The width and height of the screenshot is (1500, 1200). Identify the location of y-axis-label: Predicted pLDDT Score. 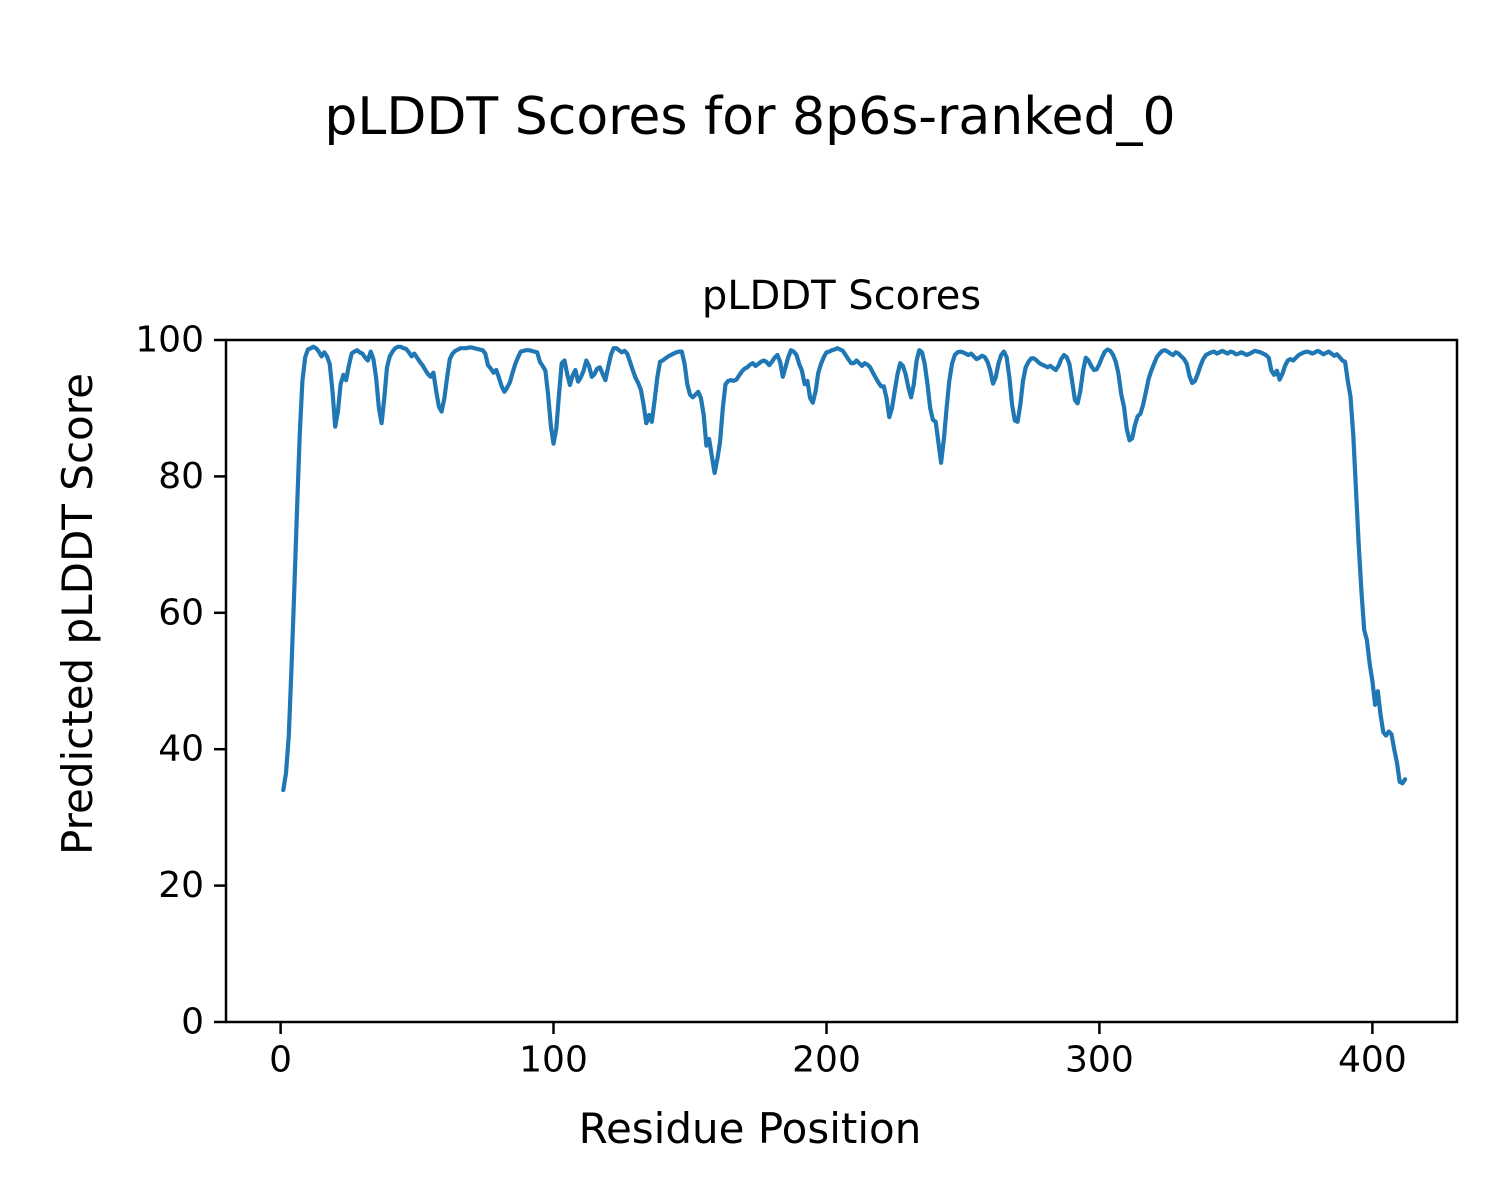
(77, 614).